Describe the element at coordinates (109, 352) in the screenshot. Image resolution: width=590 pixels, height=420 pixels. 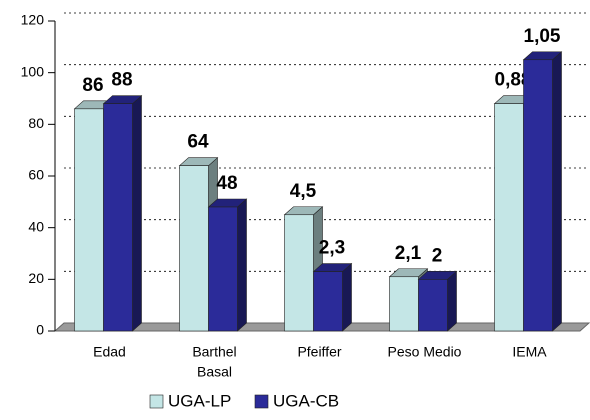
I see `x-tick-label: Edad` at that location.